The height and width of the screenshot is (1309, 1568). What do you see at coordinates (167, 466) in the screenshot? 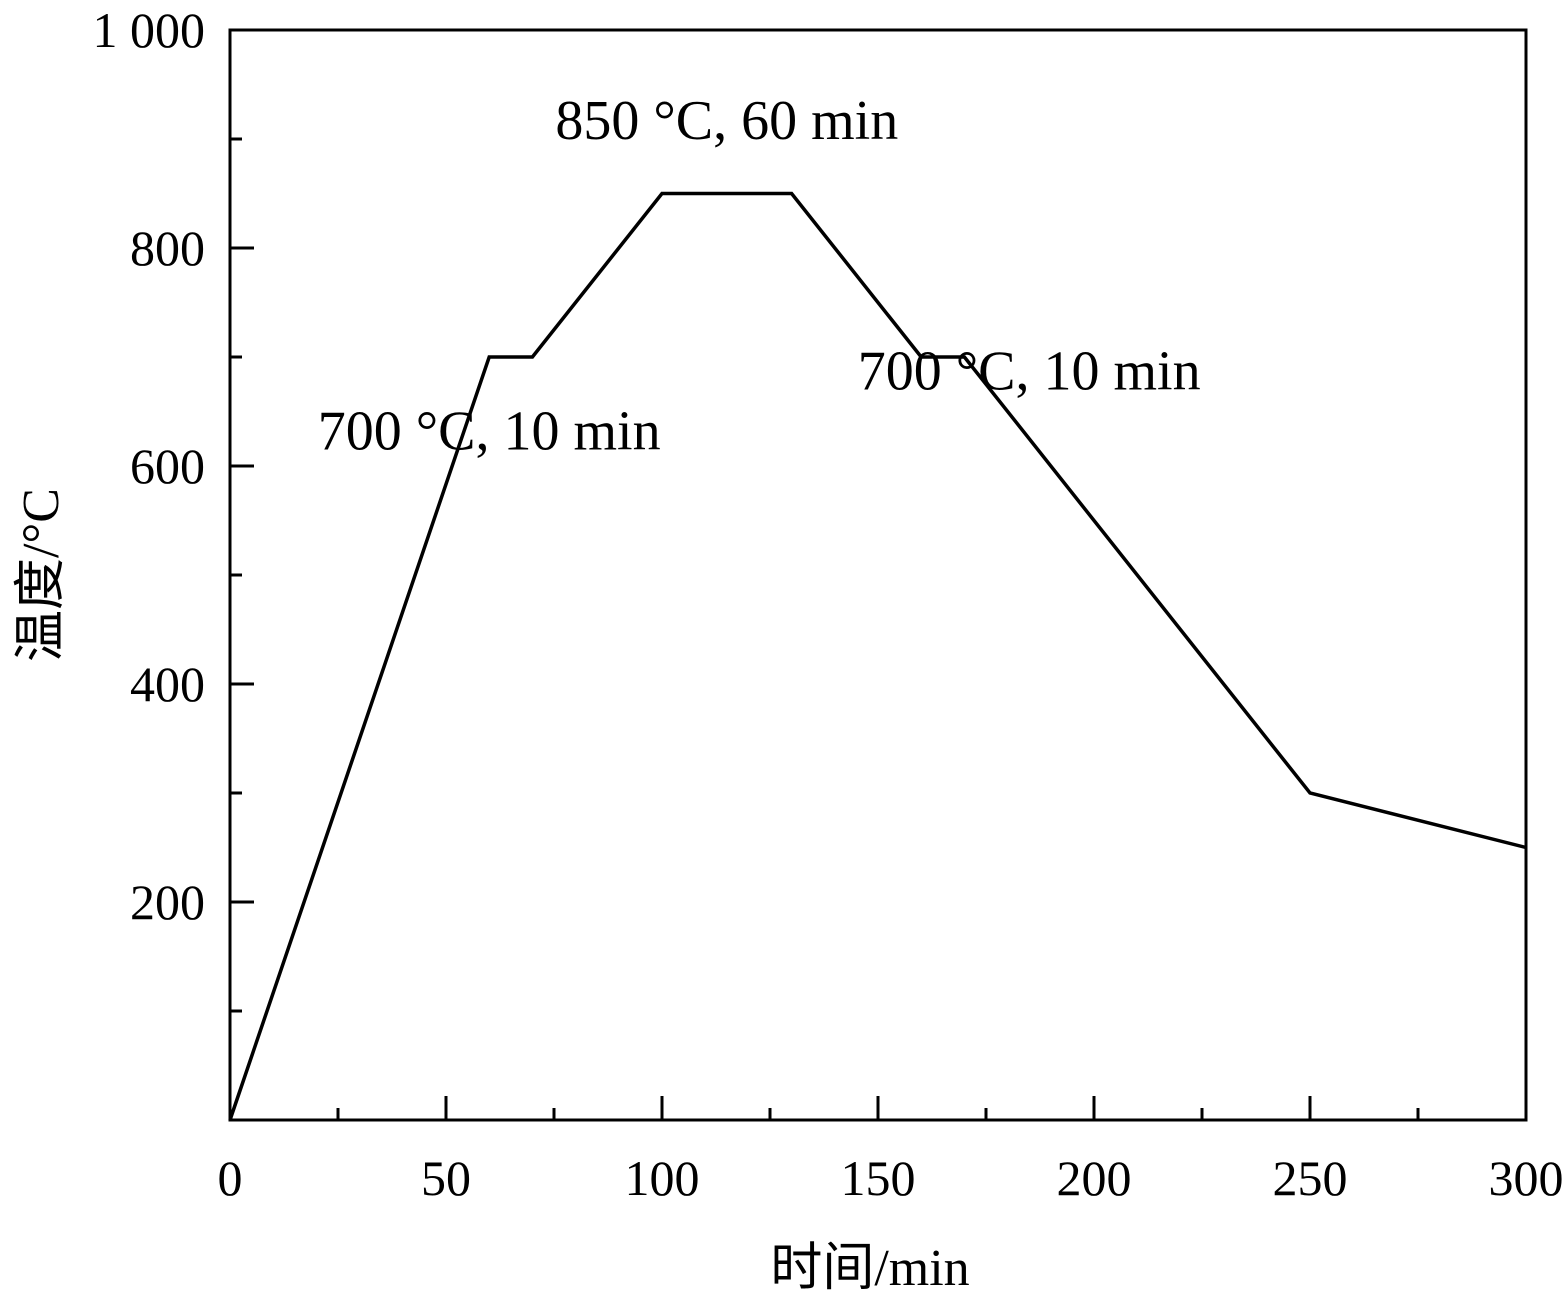
I see `y-tick-label: 600` at bounding box center [167, 466].